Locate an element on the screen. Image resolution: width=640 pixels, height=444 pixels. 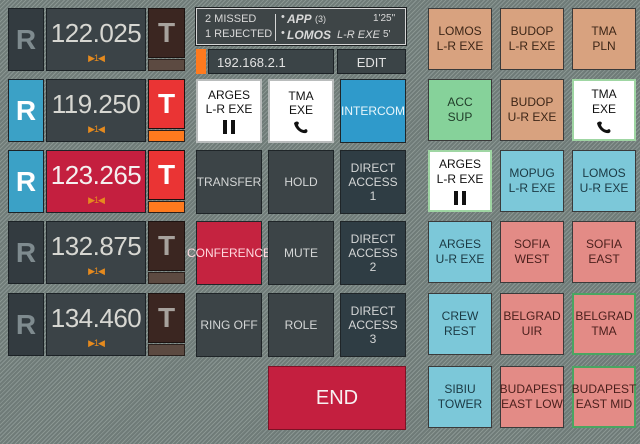
button-label-line1: BELGRAD is located at coordinates (604, 316).